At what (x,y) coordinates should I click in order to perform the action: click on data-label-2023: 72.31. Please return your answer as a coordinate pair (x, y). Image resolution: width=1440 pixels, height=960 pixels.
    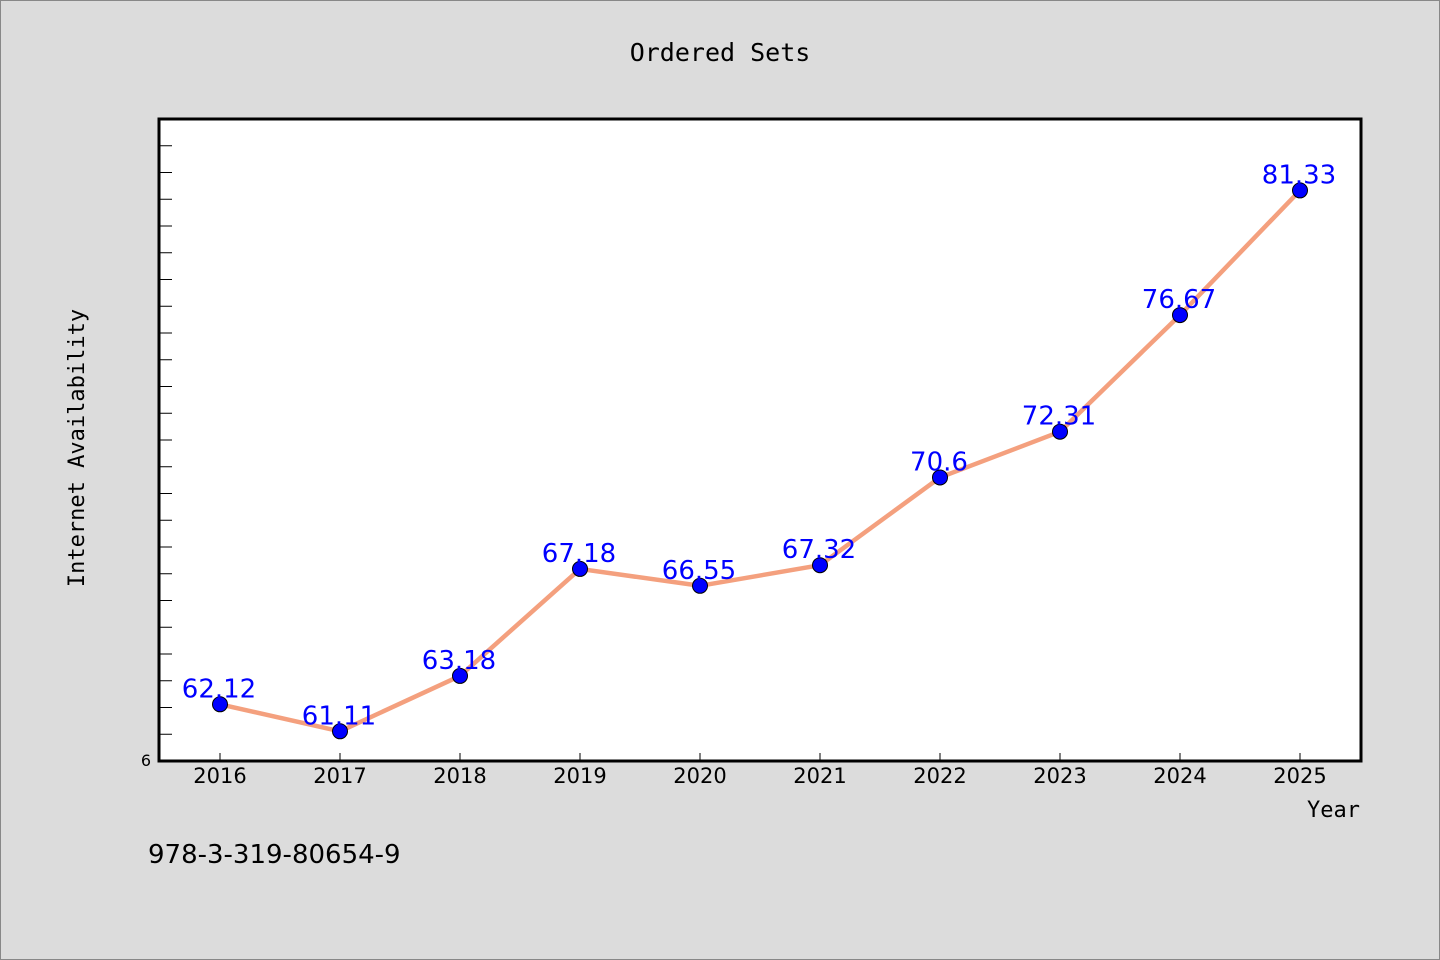
    Looking at the image, I should click on (1059, 417).